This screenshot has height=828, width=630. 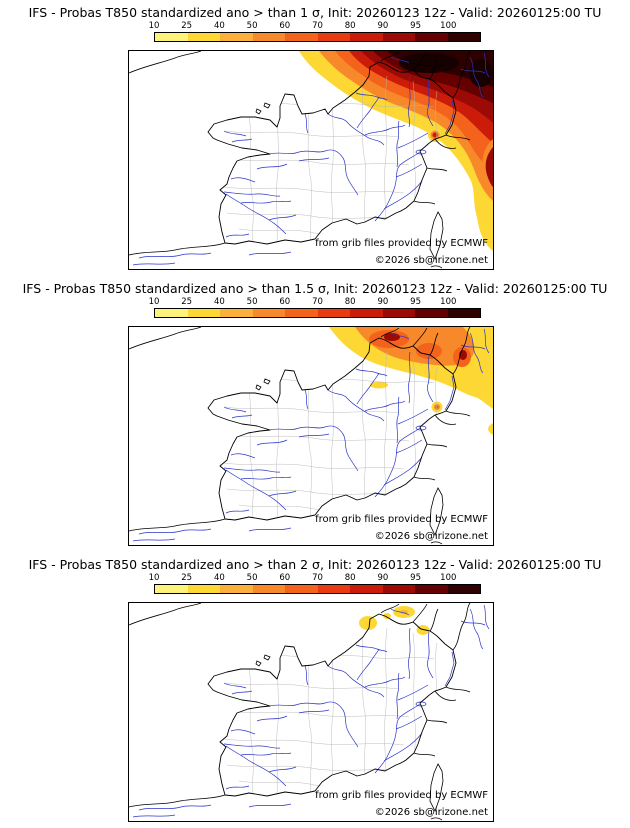 What do you see at coordinates (411, 381) in the screenshot?
I see `probability-shading-1-5sigma` at bounding box center [411, 381].